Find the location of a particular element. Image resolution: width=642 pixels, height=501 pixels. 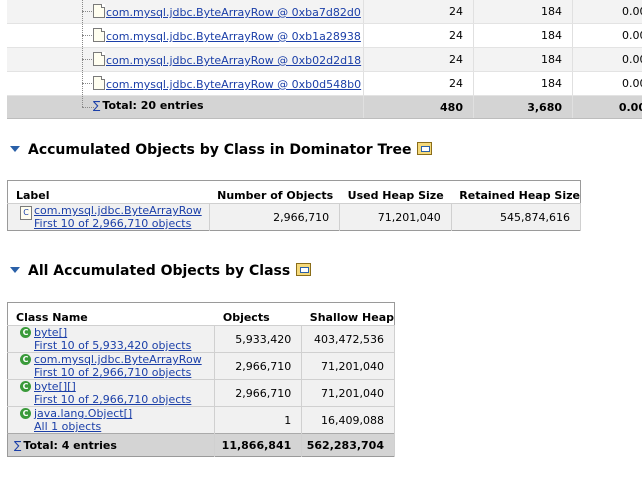

class-link: byte[] is located at coordinates (51, 332).